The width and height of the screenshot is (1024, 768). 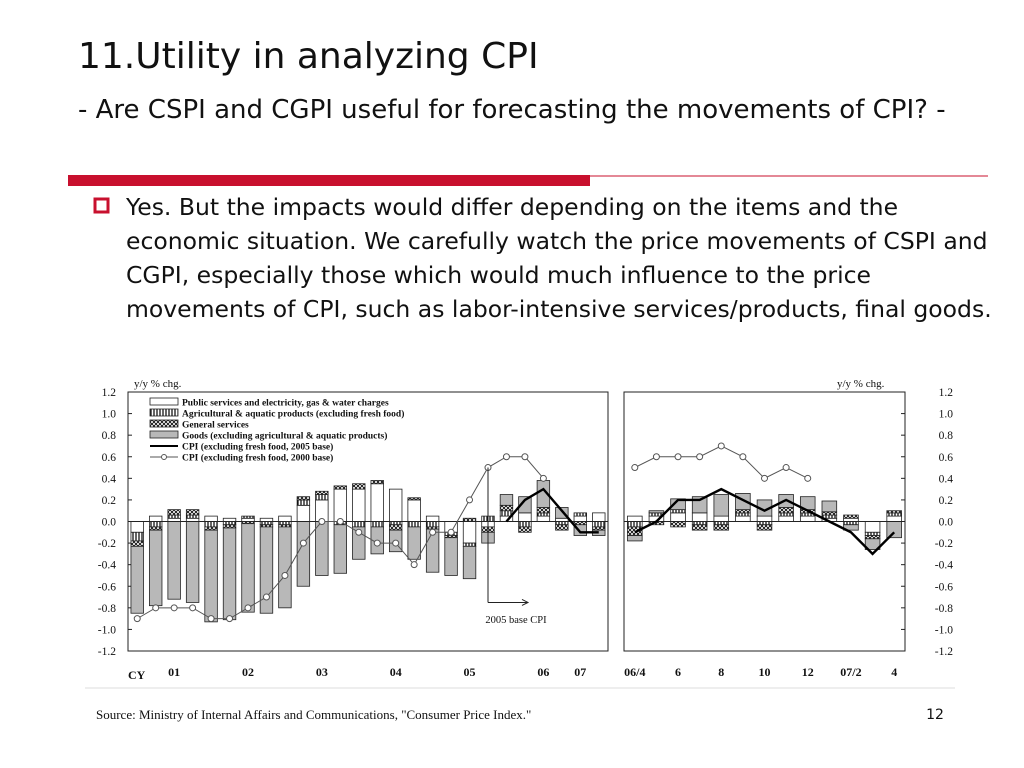 I want to click on y-tick-label: 1.0, so click(x=109, y=415).